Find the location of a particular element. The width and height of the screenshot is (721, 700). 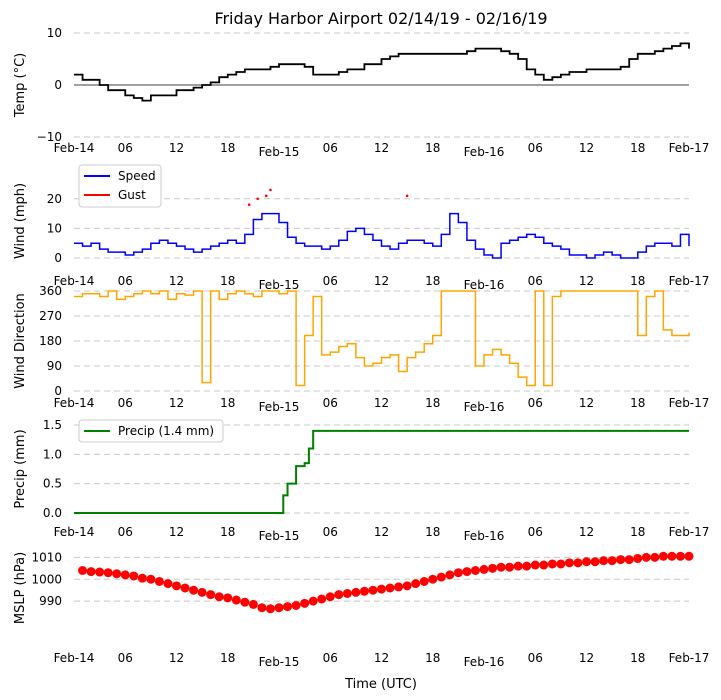

legend-speed-label: Speed is located at coordinates (137, 176).